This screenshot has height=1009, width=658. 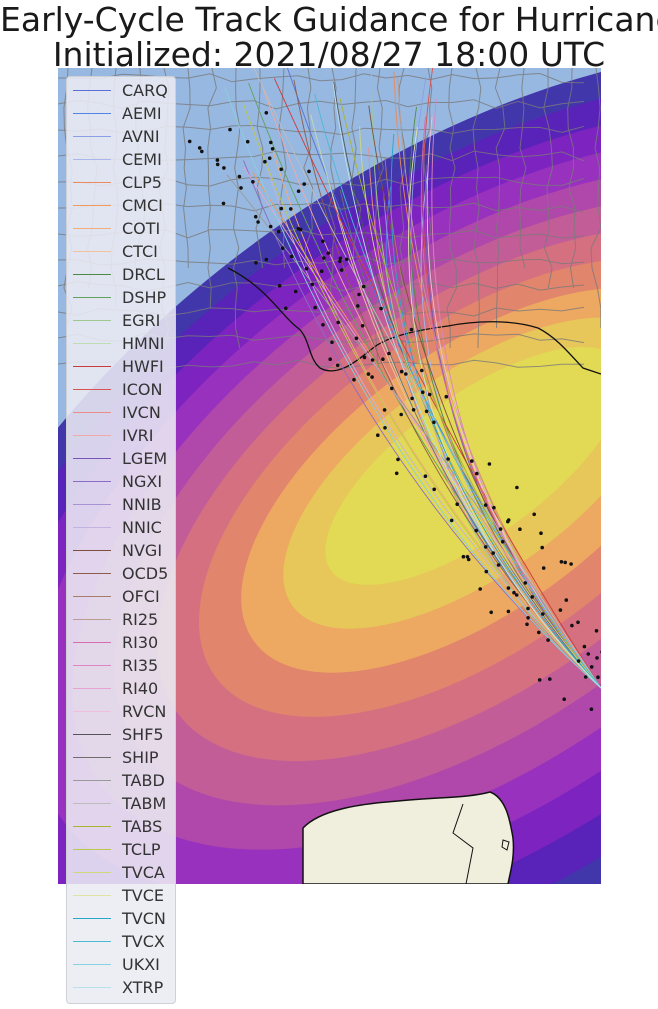 I want to click on legend-label: RVCN, so click(x=144, y=711).